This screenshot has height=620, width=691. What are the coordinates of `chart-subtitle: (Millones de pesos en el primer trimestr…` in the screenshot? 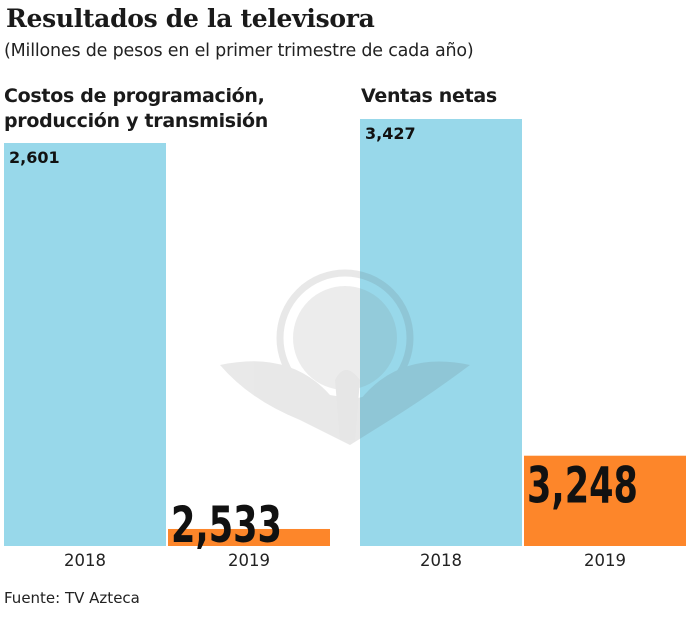 It's located at (239, 51).